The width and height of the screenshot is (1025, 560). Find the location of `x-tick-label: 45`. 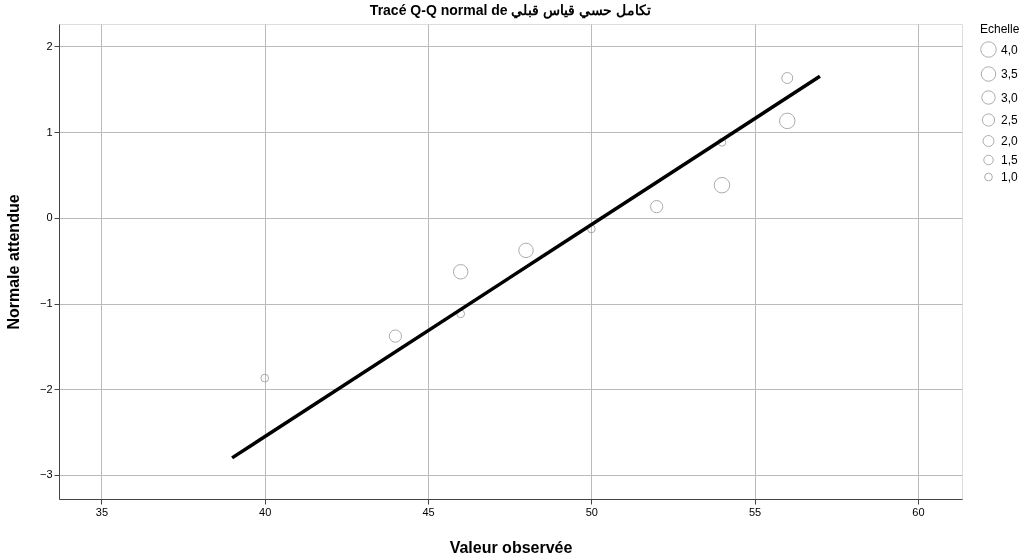

x-tick-label: 45 is located at coordinates (428, 511).